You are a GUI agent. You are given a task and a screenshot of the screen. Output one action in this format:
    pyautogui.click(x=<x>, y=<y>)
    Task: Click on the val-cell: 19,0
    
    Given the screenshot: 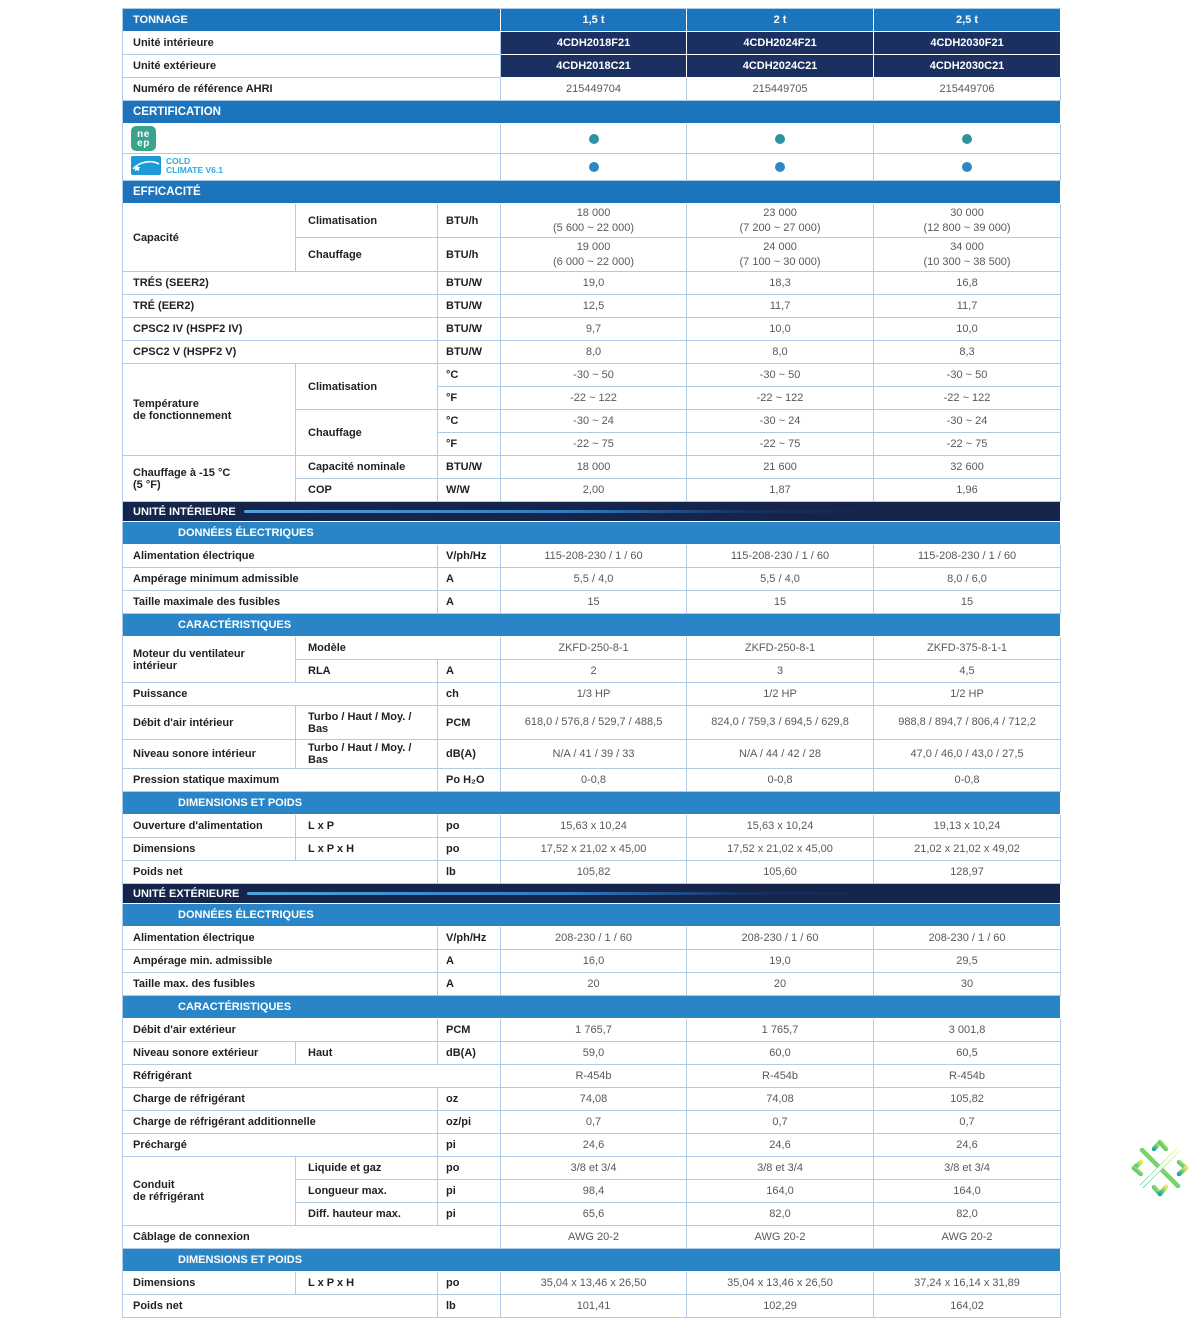 What is the action you would take?
    pyautogui.click(x=594, y=283)
    